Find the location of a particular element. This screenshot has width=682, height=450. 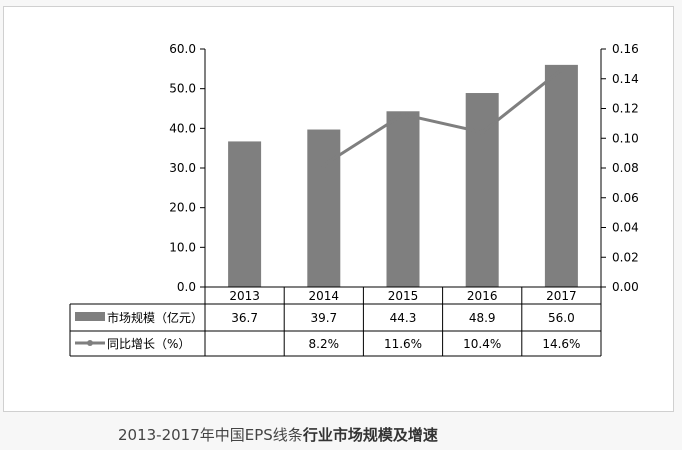

bar-data-label: 36.7 is located at coordinates (244, 318).